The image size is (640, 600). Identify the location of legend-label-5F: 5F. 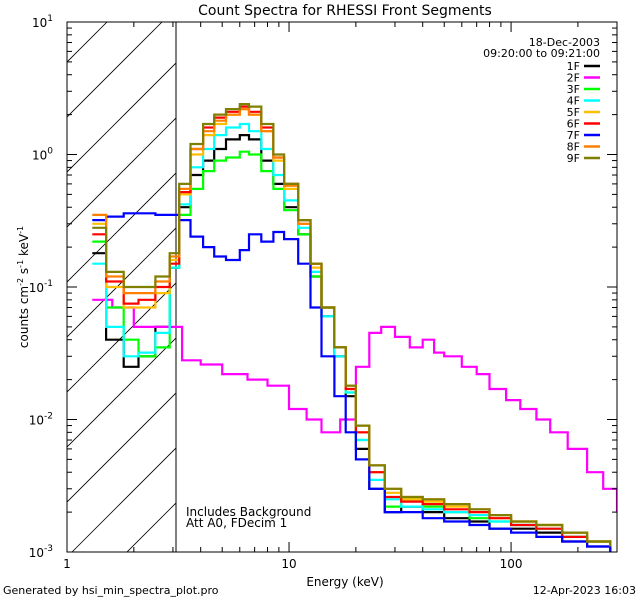
(573, 112).